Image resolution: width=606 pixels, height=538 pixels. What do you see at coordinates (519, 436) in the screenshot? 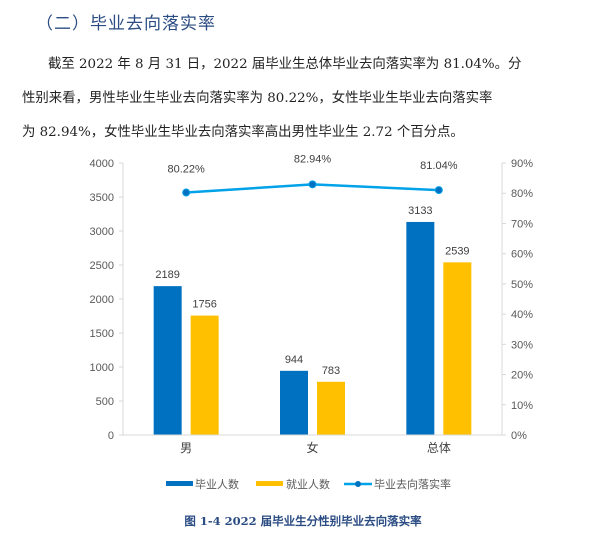
I see `right-tick-label: 0%` at bounding box center [519, 436].